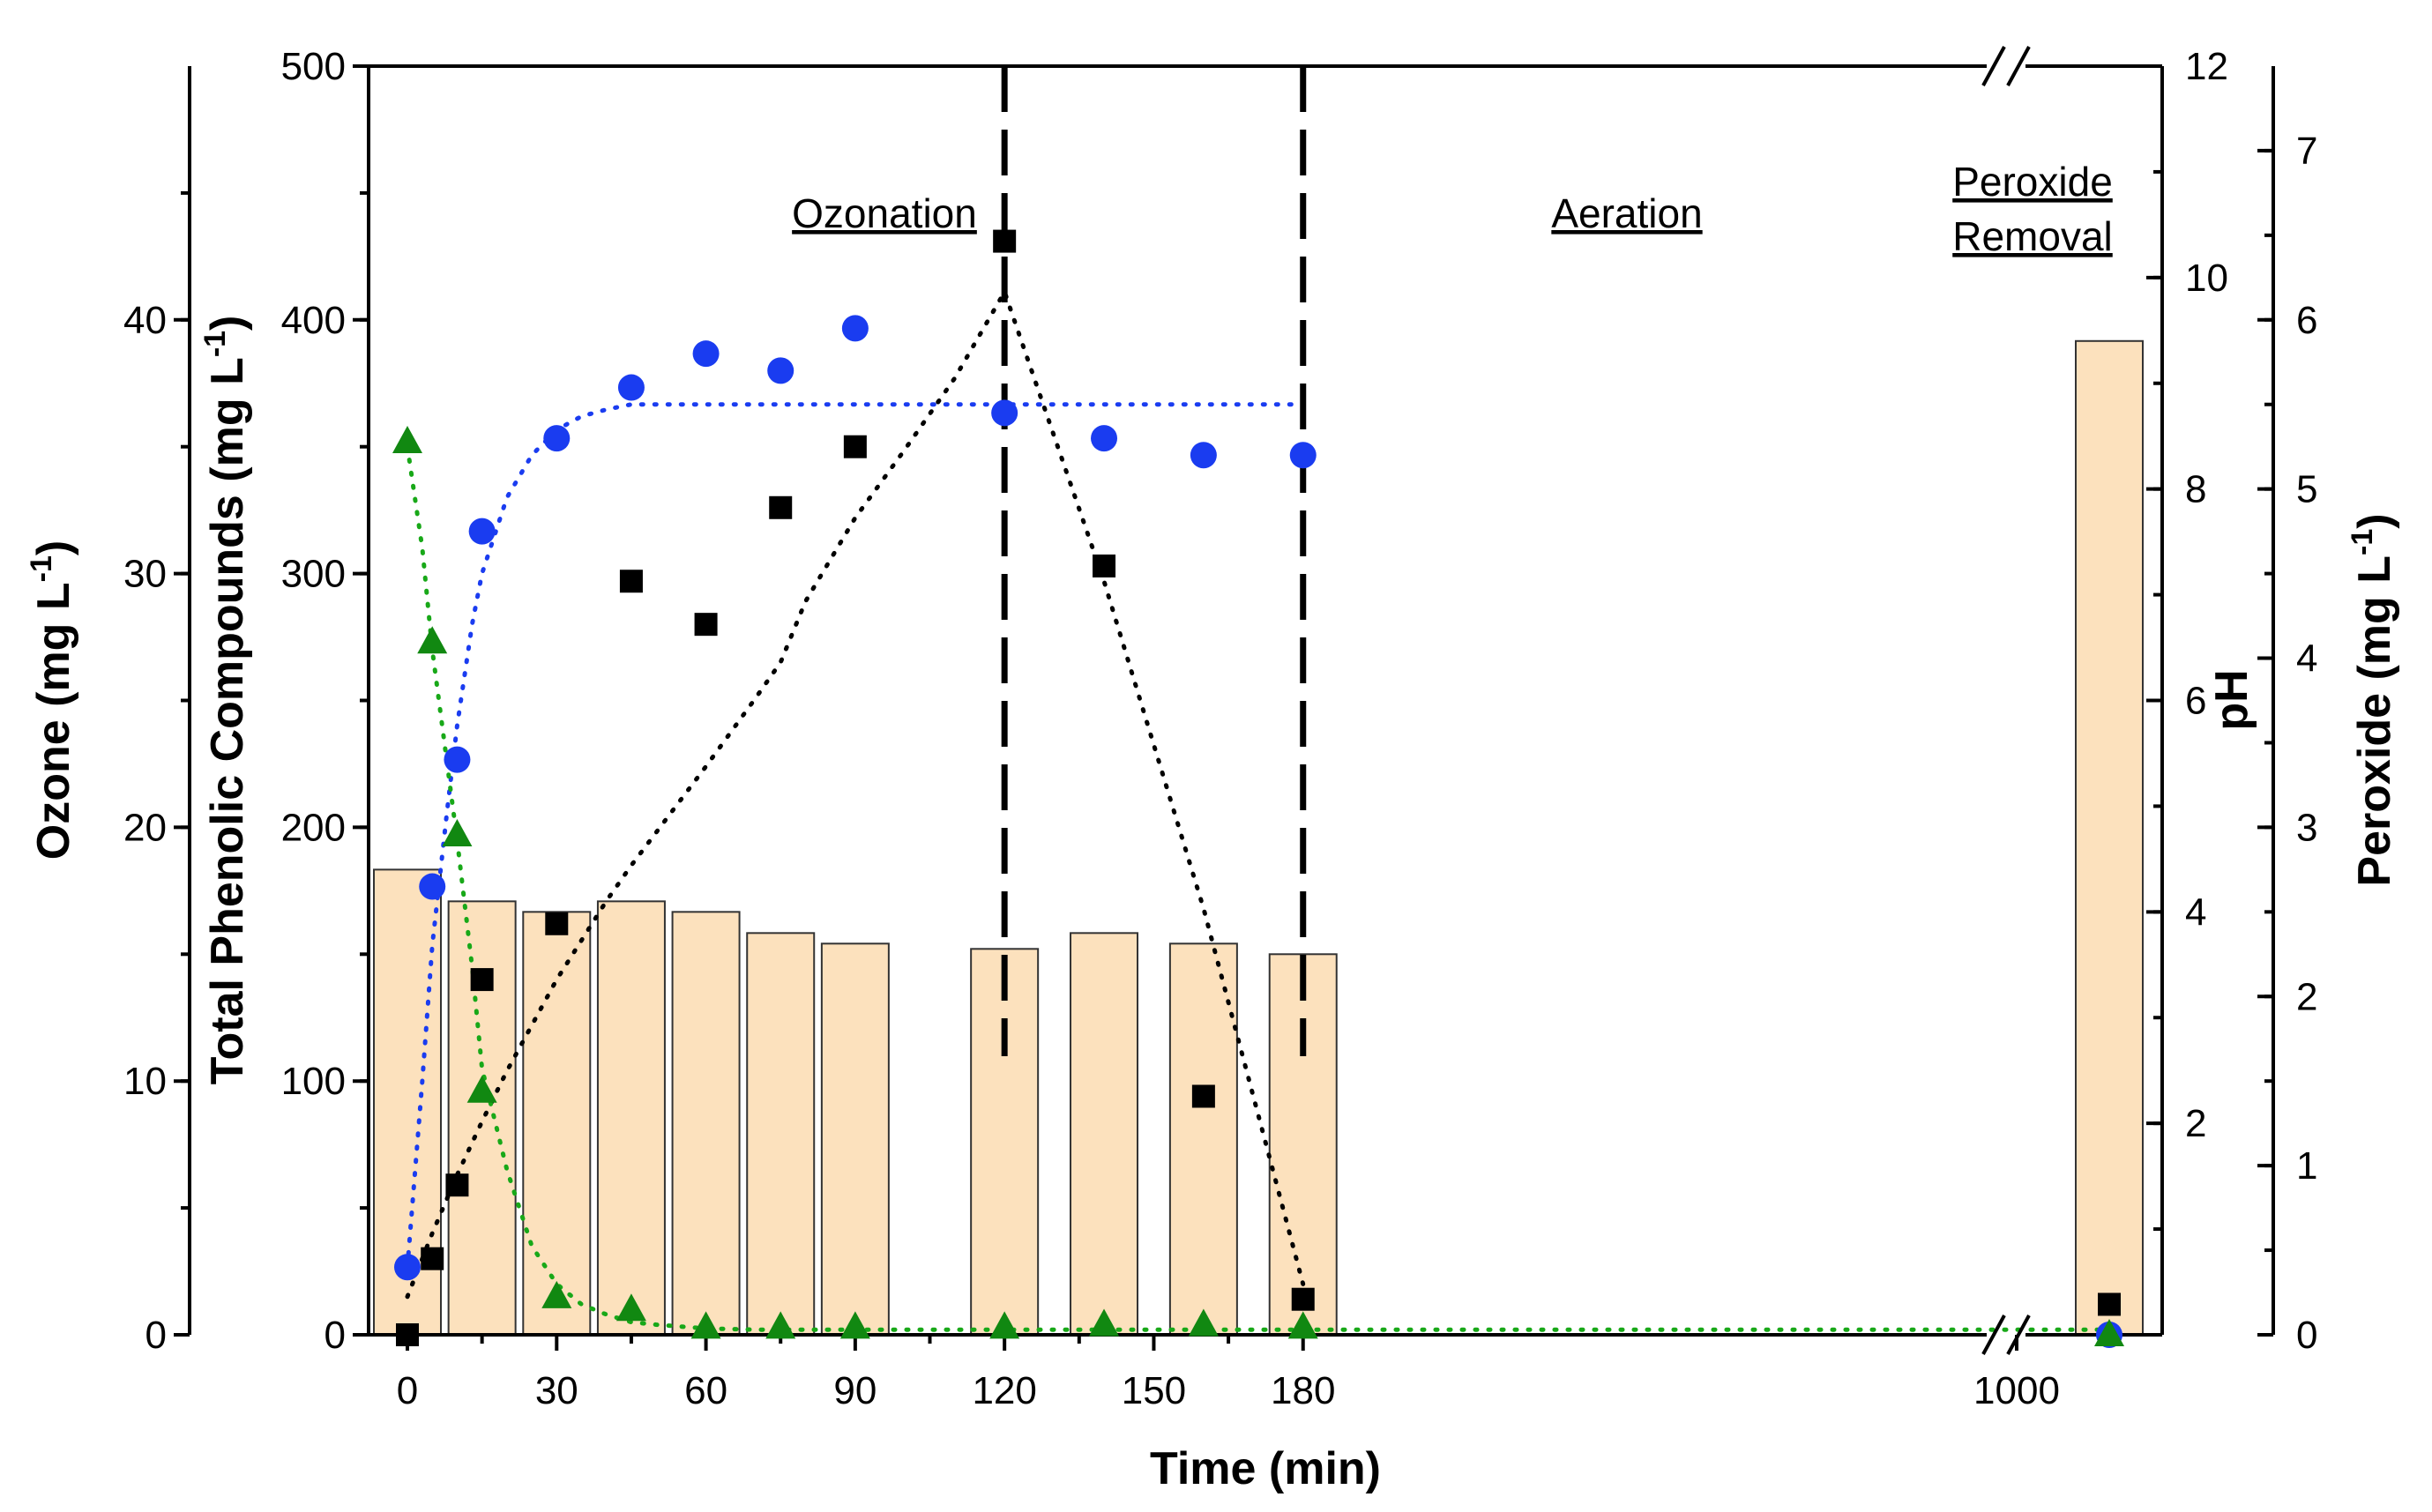  Describe the element at coordinates (2032, 236) in the screenshot. I see `phase-label-removal: Removal` at that location.